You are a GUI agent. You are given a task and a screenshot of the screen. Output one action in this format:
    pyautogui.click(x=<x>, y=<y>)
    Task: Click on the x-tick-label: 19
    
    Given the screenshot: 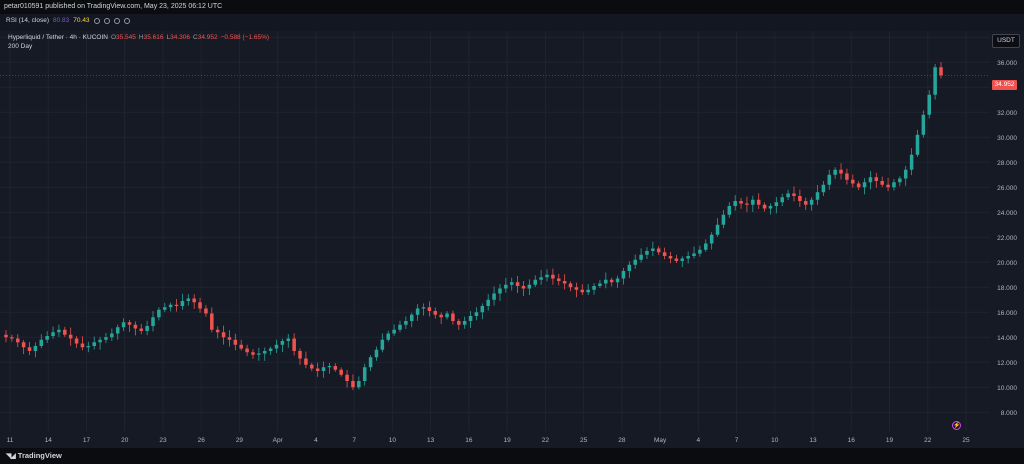 What is the action you would take?
    pyautogui.click(x=508, y=440)
    